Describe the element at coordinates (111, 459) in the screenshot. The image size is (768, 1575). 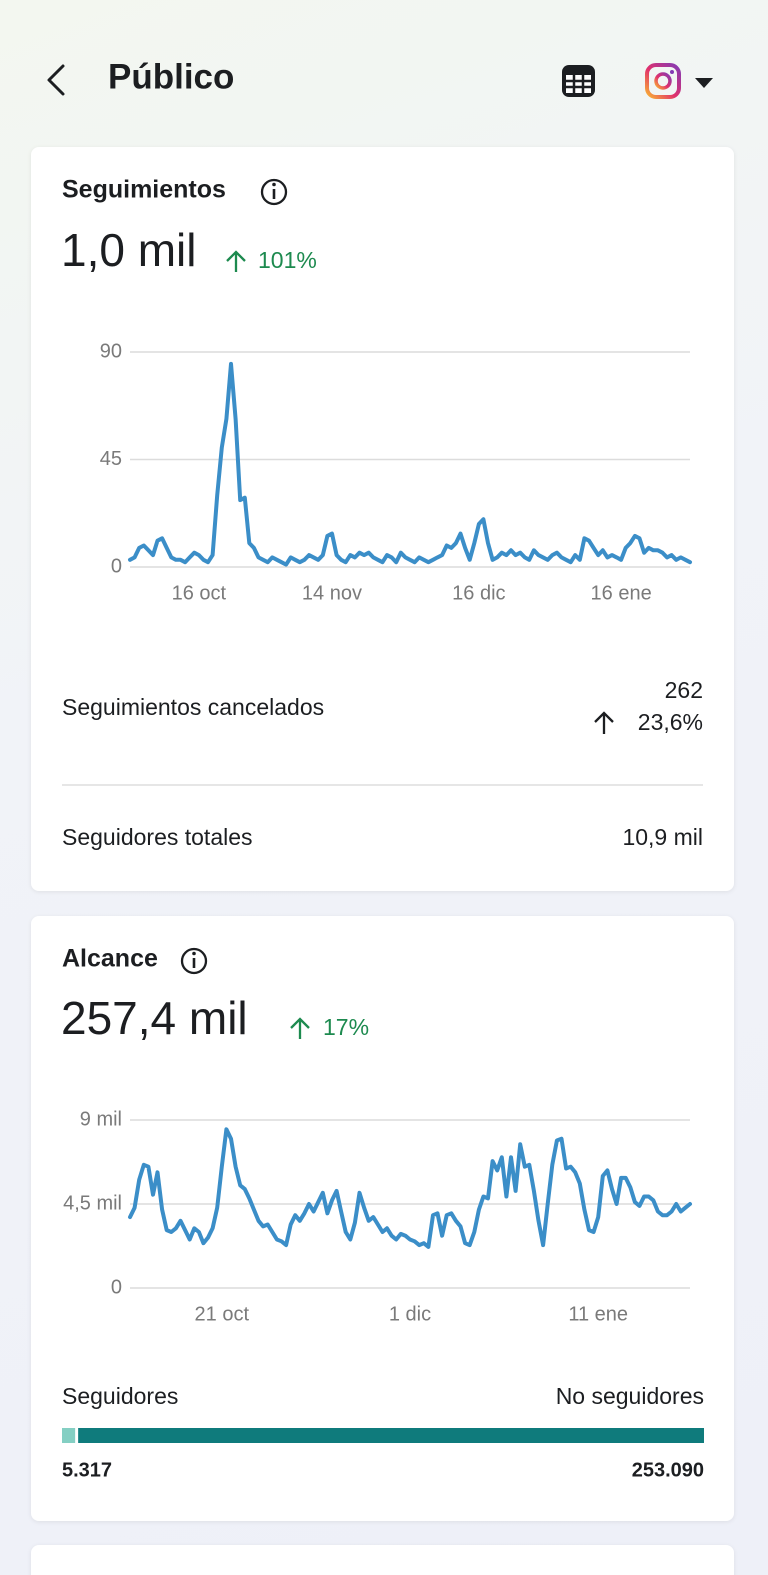
I see `y-tick-label: 45` at that location.